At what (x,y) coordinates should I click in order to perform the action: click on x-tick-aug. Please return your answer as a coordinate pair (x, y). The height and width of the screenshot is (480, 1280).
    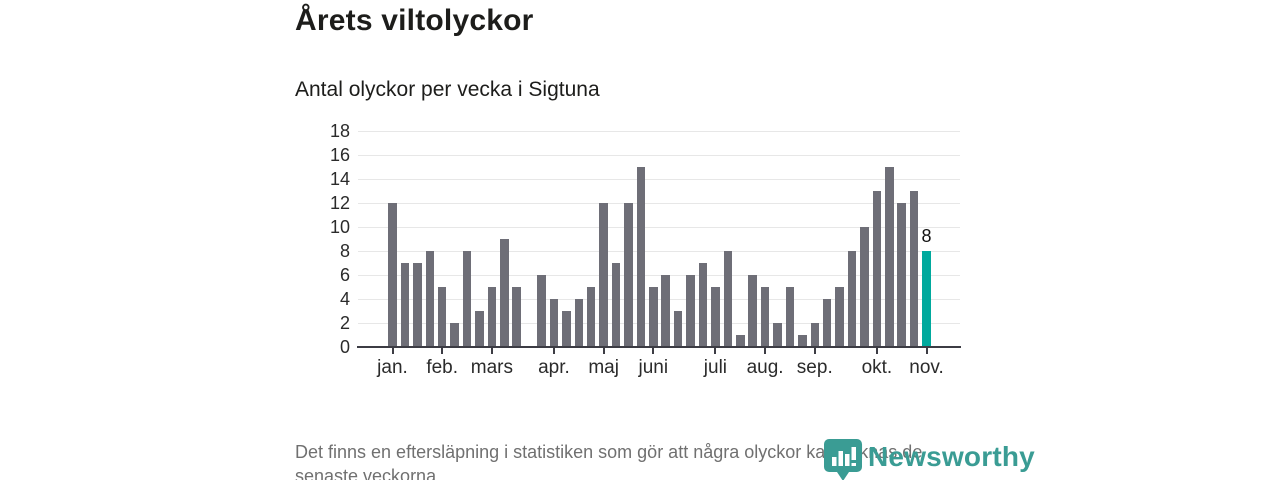
    Looking at the image, I should click on (765, 351).